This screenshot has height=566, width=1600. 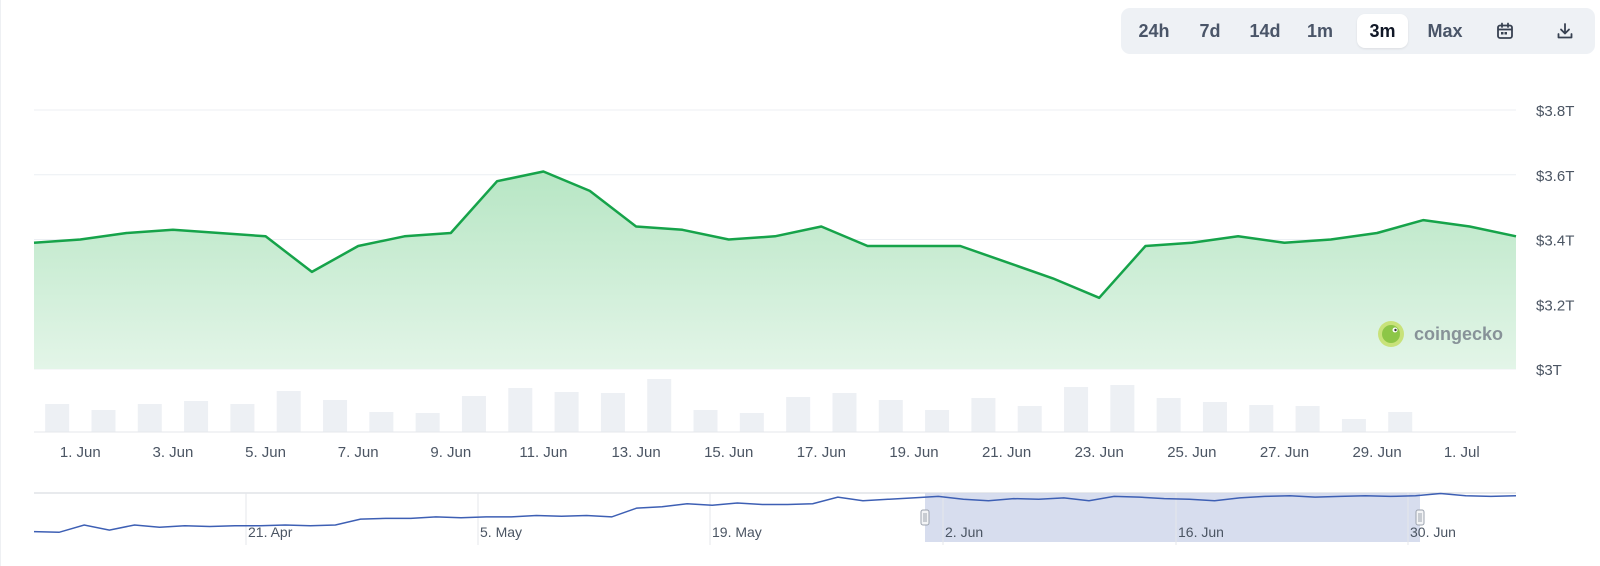 What do you see at coordinates (1391, 334) in the screenshot?
I see `coingecko-logo-icon` at bounding box center [1391, 334].